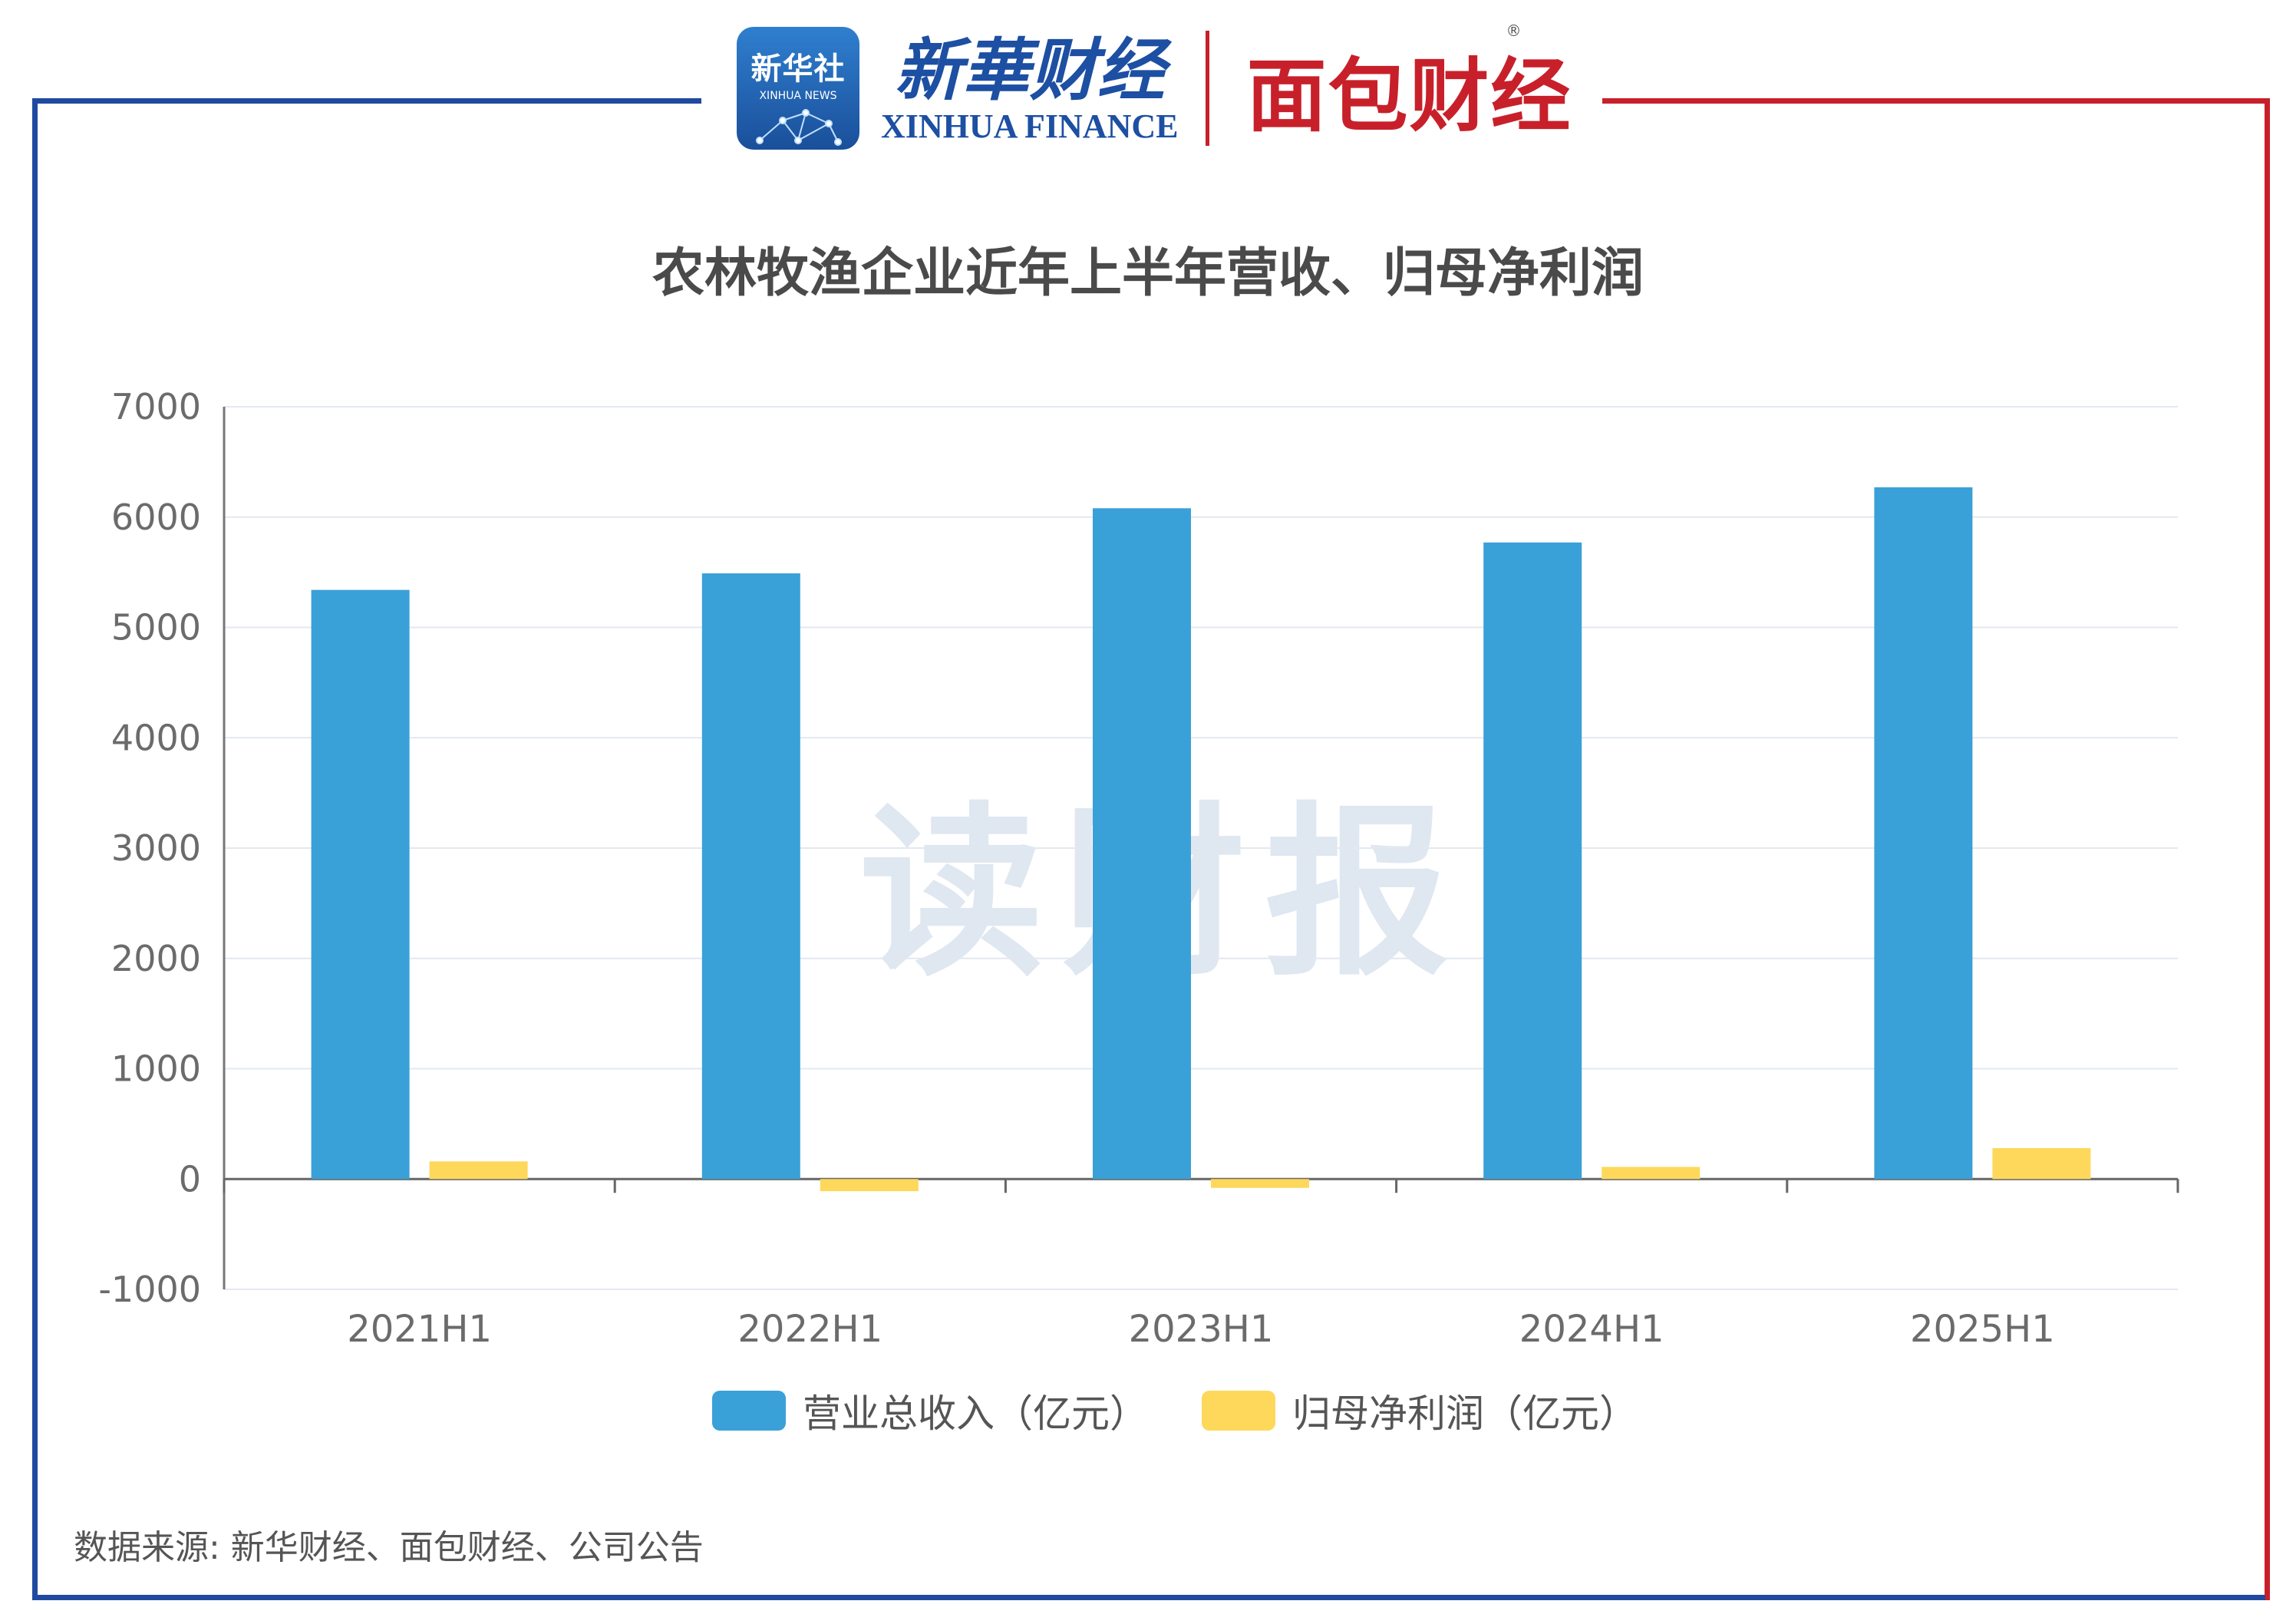  I want to click on y-tick-label: 1000, so click(156, 1069).